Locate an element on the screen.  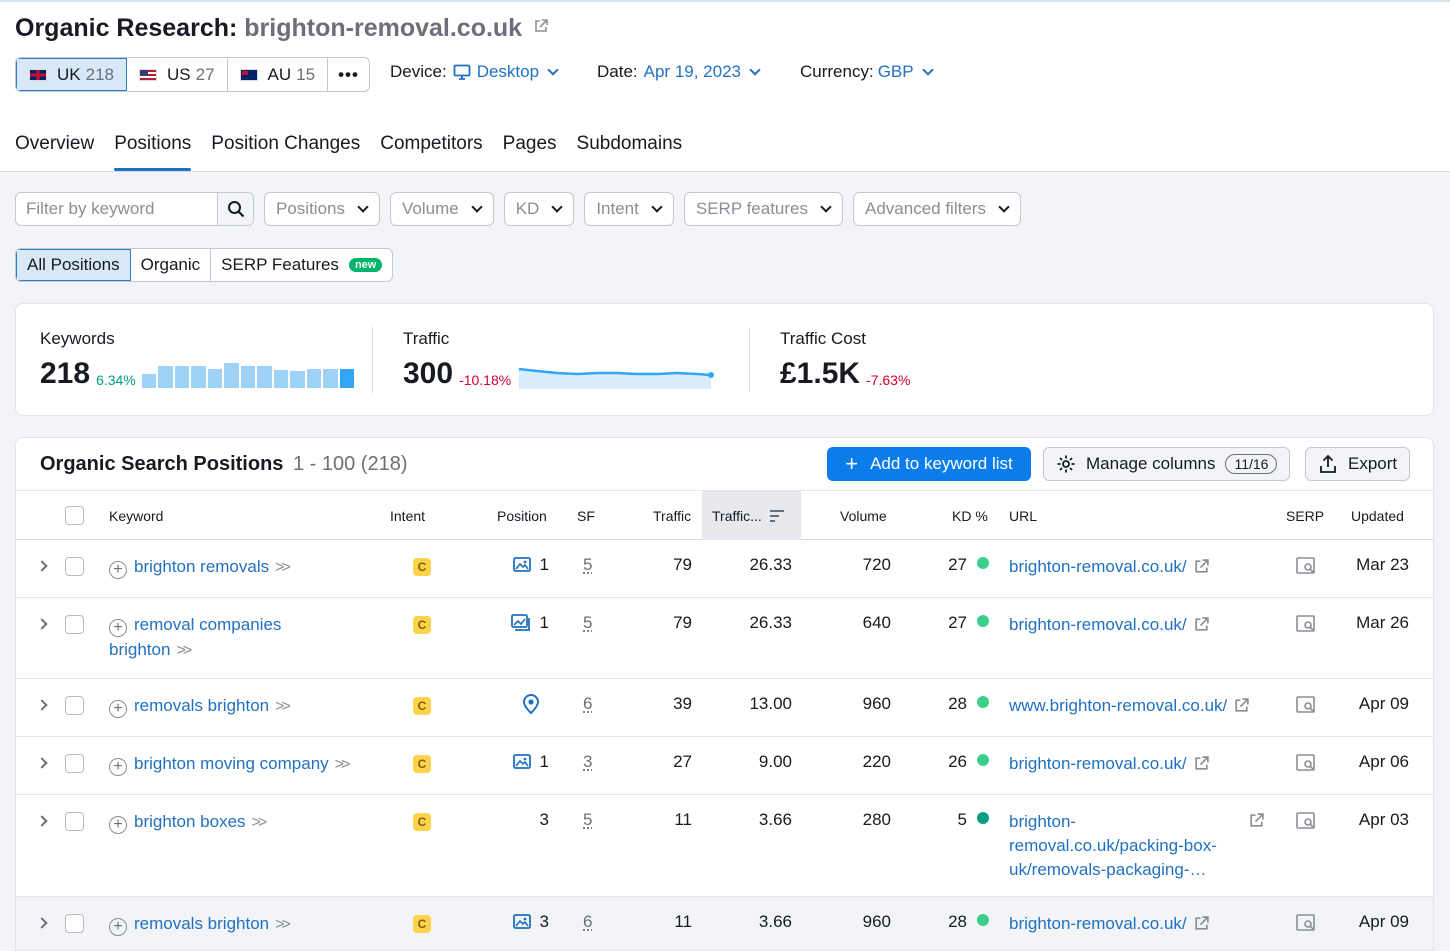
col-keyword: Keyword is located at coordinates (136, 515).